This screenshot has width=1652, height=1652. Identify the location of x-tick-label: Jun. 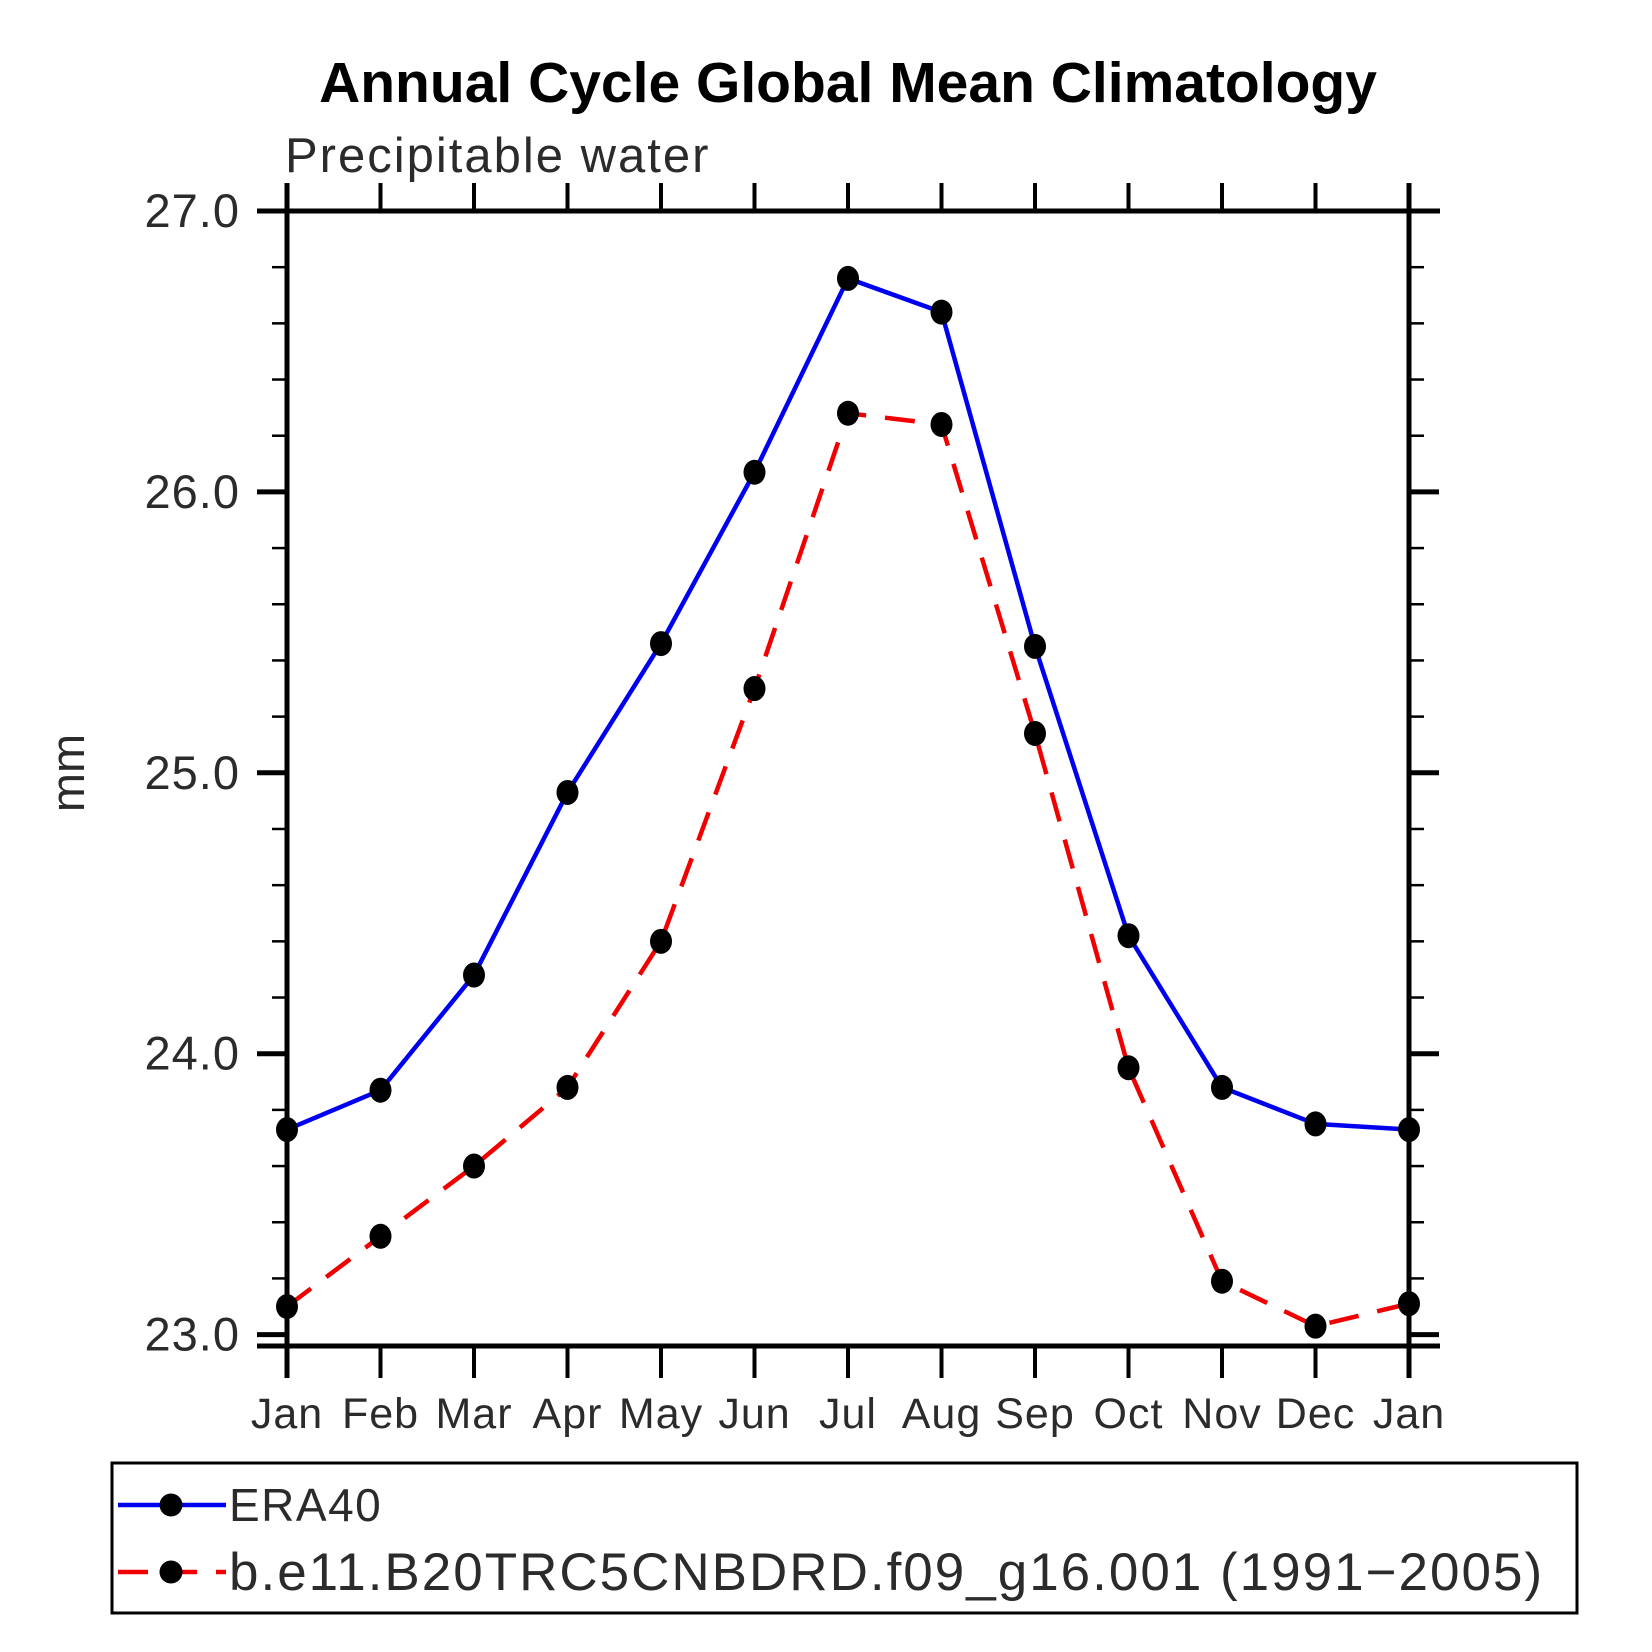
(754, 1414).